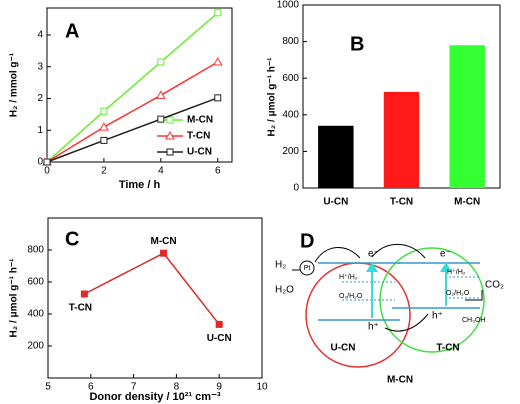 The height and width of the screenshot is (404, 520). What do you see at coordinates (284, 290) in the screenshot?
I see `label: H₂O` at bounding box center [284, 290].